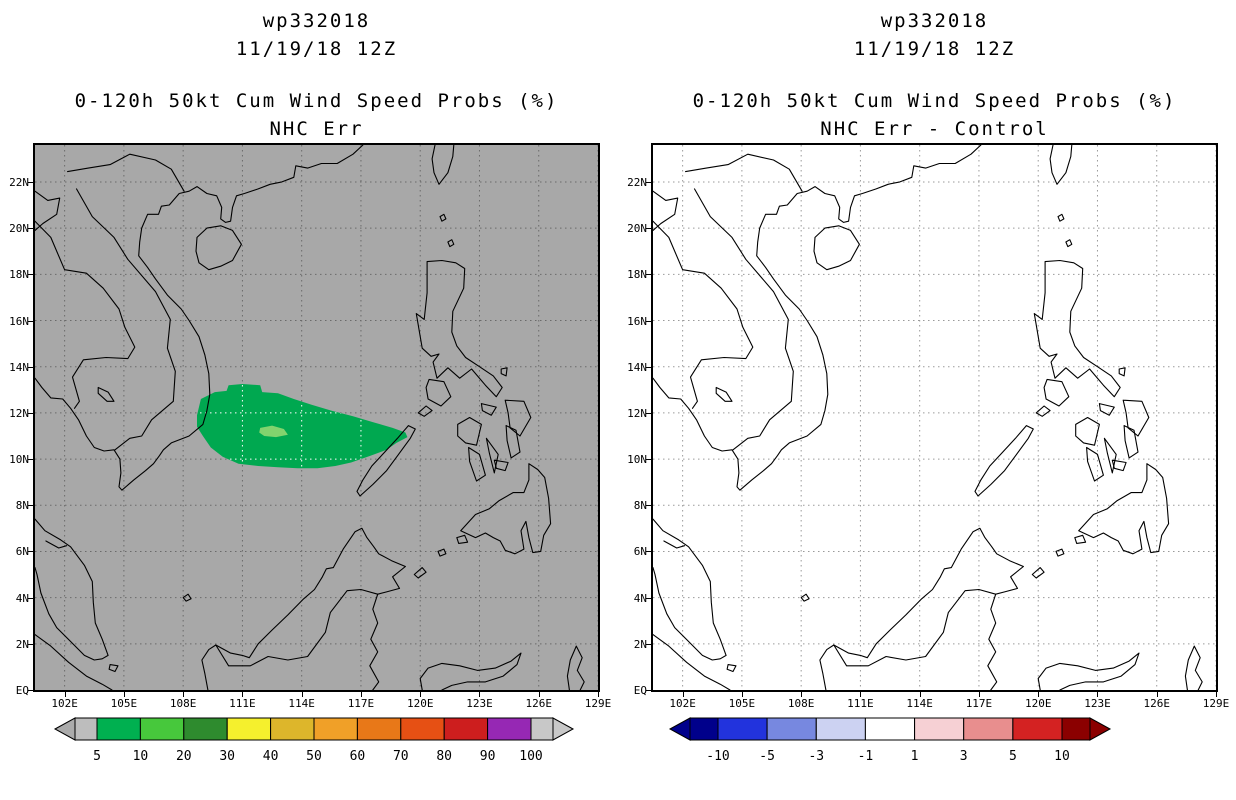 The width and height of the screenshot is (1236, 800). Describe the element at coordinates (934, 21) in the screenshot. I see `storm-id-title: wp332018` at that location.